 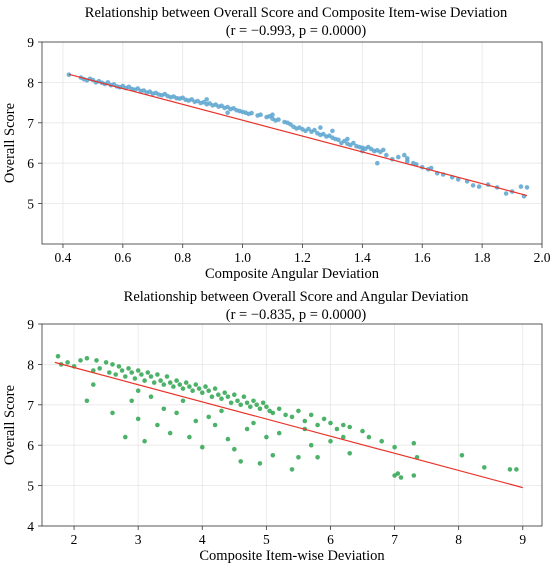 What do you see at coordinates (30, 82) in the screenshot?
I see `chart-top-y-tick-label: 8` at bounding box center [30, 82].